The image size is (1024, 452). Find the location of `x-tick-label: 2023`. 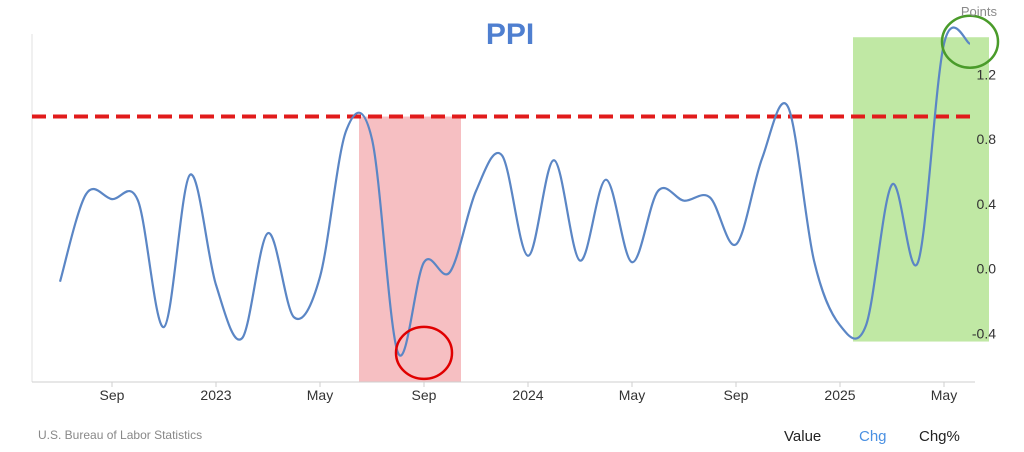

x-tick-label: 2023 is located at coordinates (215, 395).